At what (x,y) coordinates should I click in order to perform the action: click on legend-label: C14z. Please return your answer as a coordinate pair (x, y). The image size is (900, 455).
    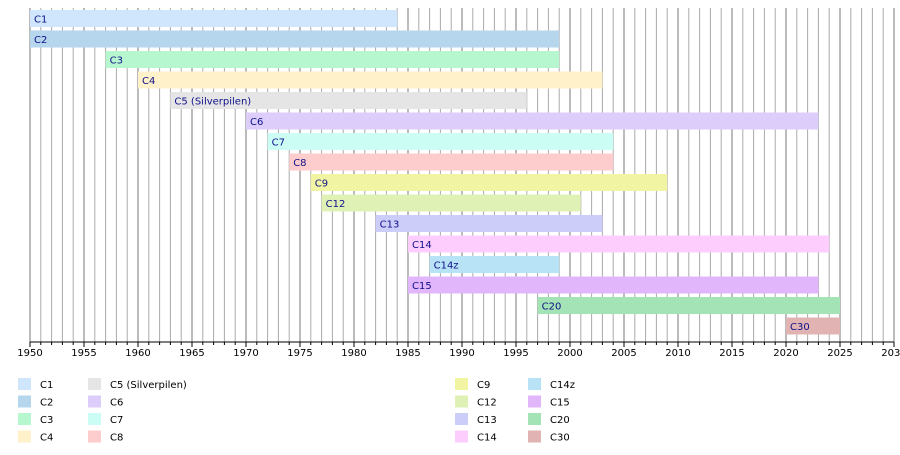
    Looking at the image, I should click on (562, 385).